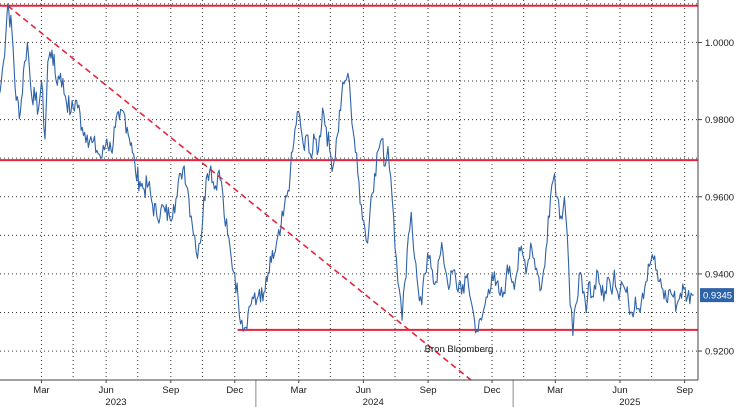 This screenshot has height=407, width=736. Describe the element at coordinates (719, 43) in the screenshot. I see `y-tick-label: 1.0000` at that location.